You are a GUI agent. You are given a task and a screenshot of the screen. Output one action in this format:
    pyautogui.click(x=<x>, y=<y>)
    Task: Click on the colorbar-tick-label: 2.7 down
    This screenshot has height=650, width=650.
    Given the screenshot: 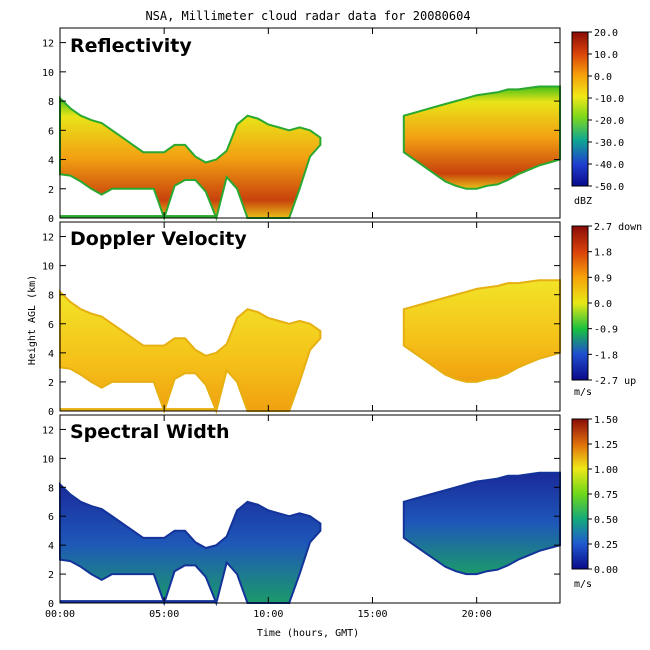 What is the action you would take?
    pyautogui.click(x=618, y=227)
    